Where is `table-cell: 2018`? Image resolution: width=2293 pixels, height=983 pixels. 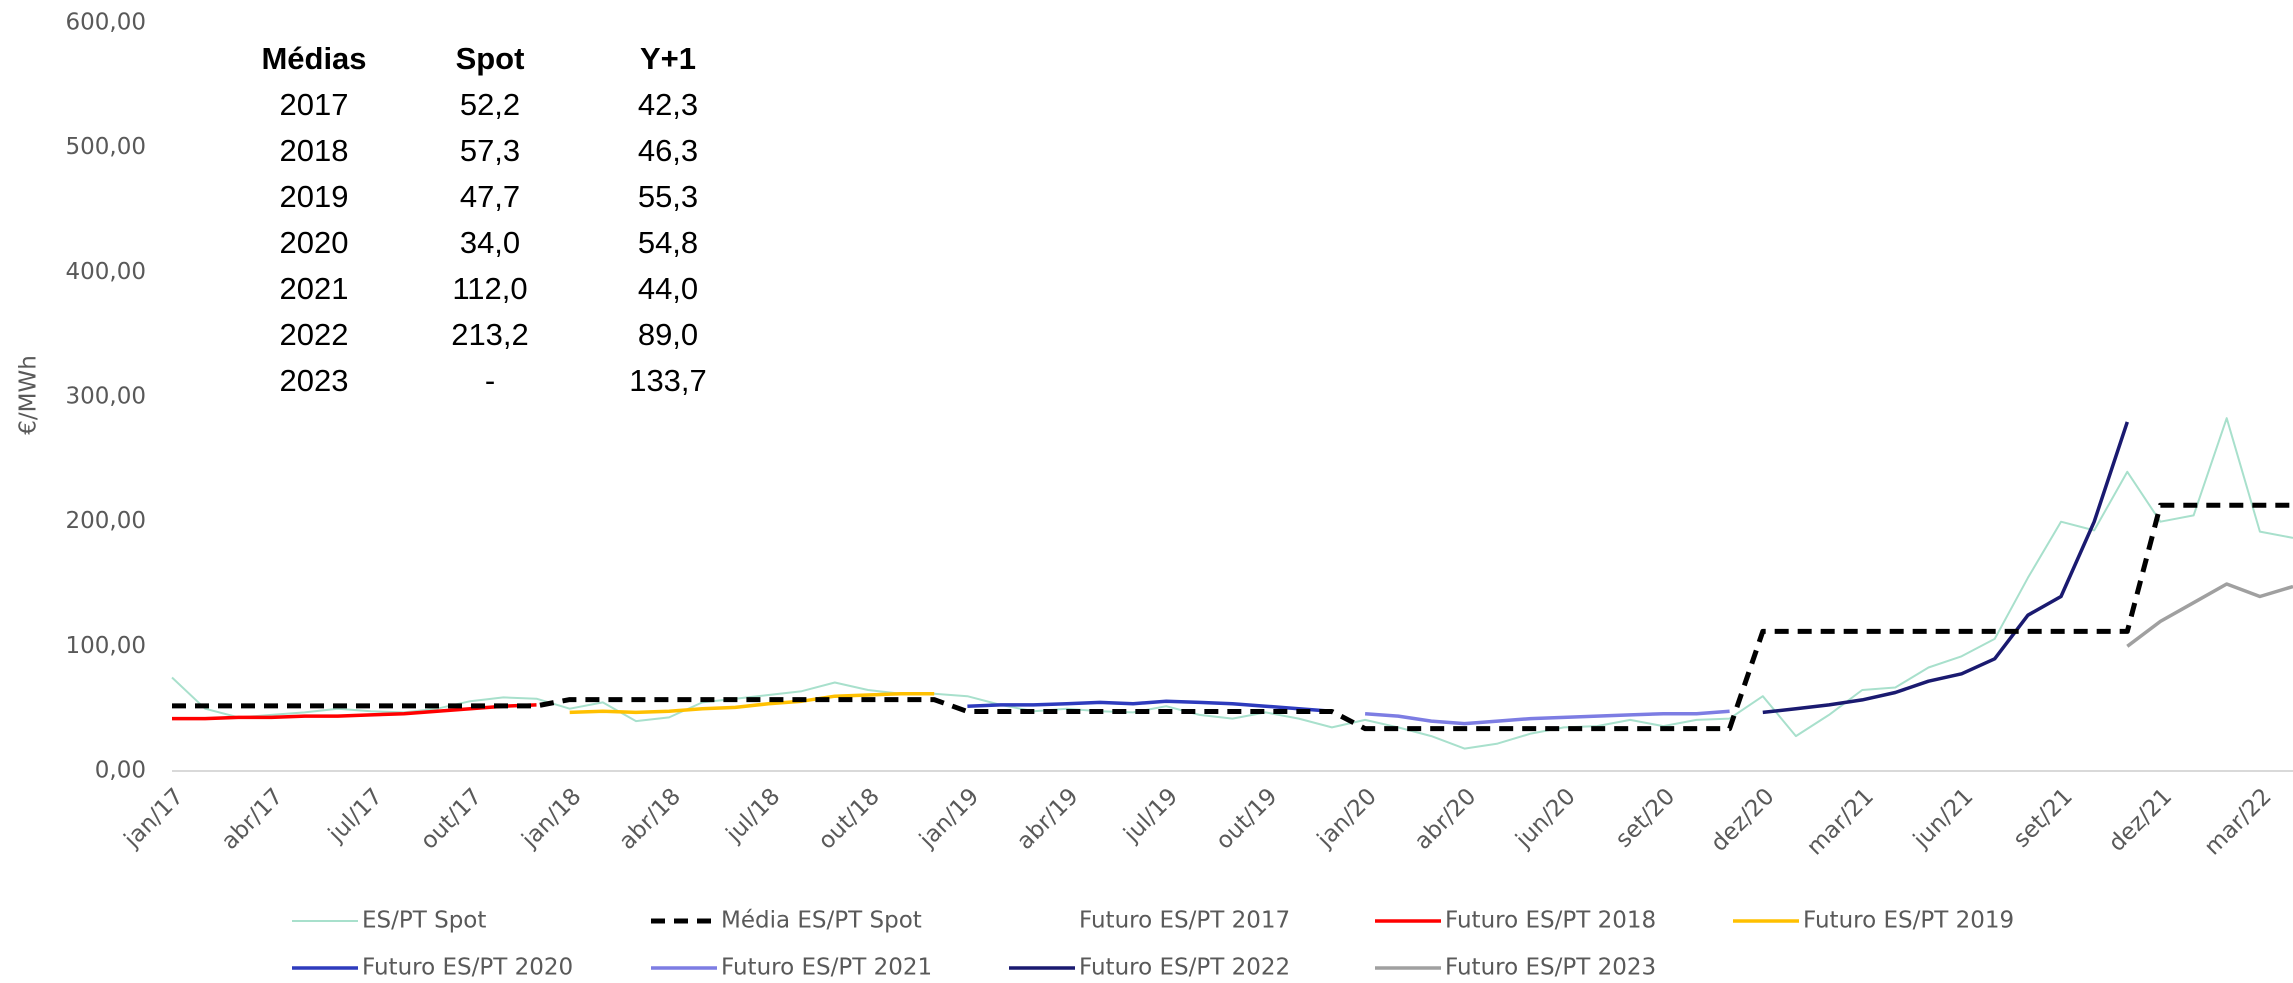 table-cell: 2018 is located at coordinates (314, 150).